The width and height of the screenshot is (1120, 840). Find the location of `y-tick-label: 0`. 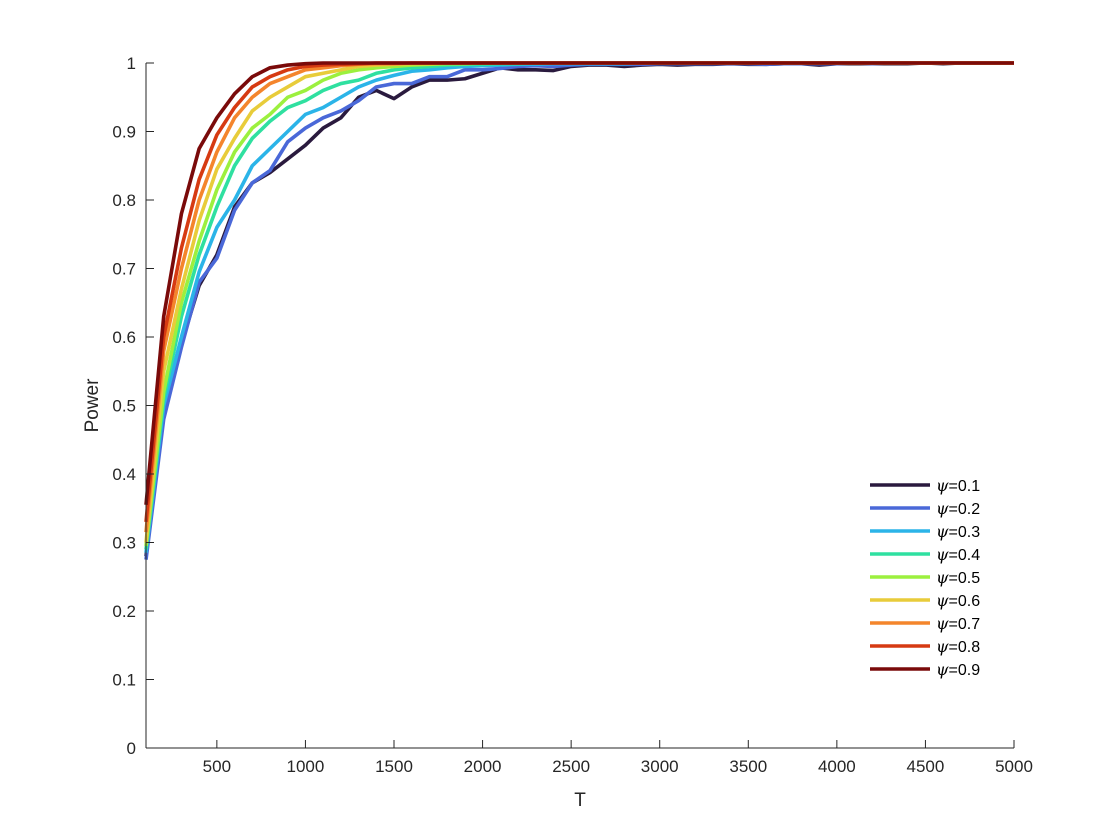

y-tick-label: 0 is located at coordinates (131, 748).